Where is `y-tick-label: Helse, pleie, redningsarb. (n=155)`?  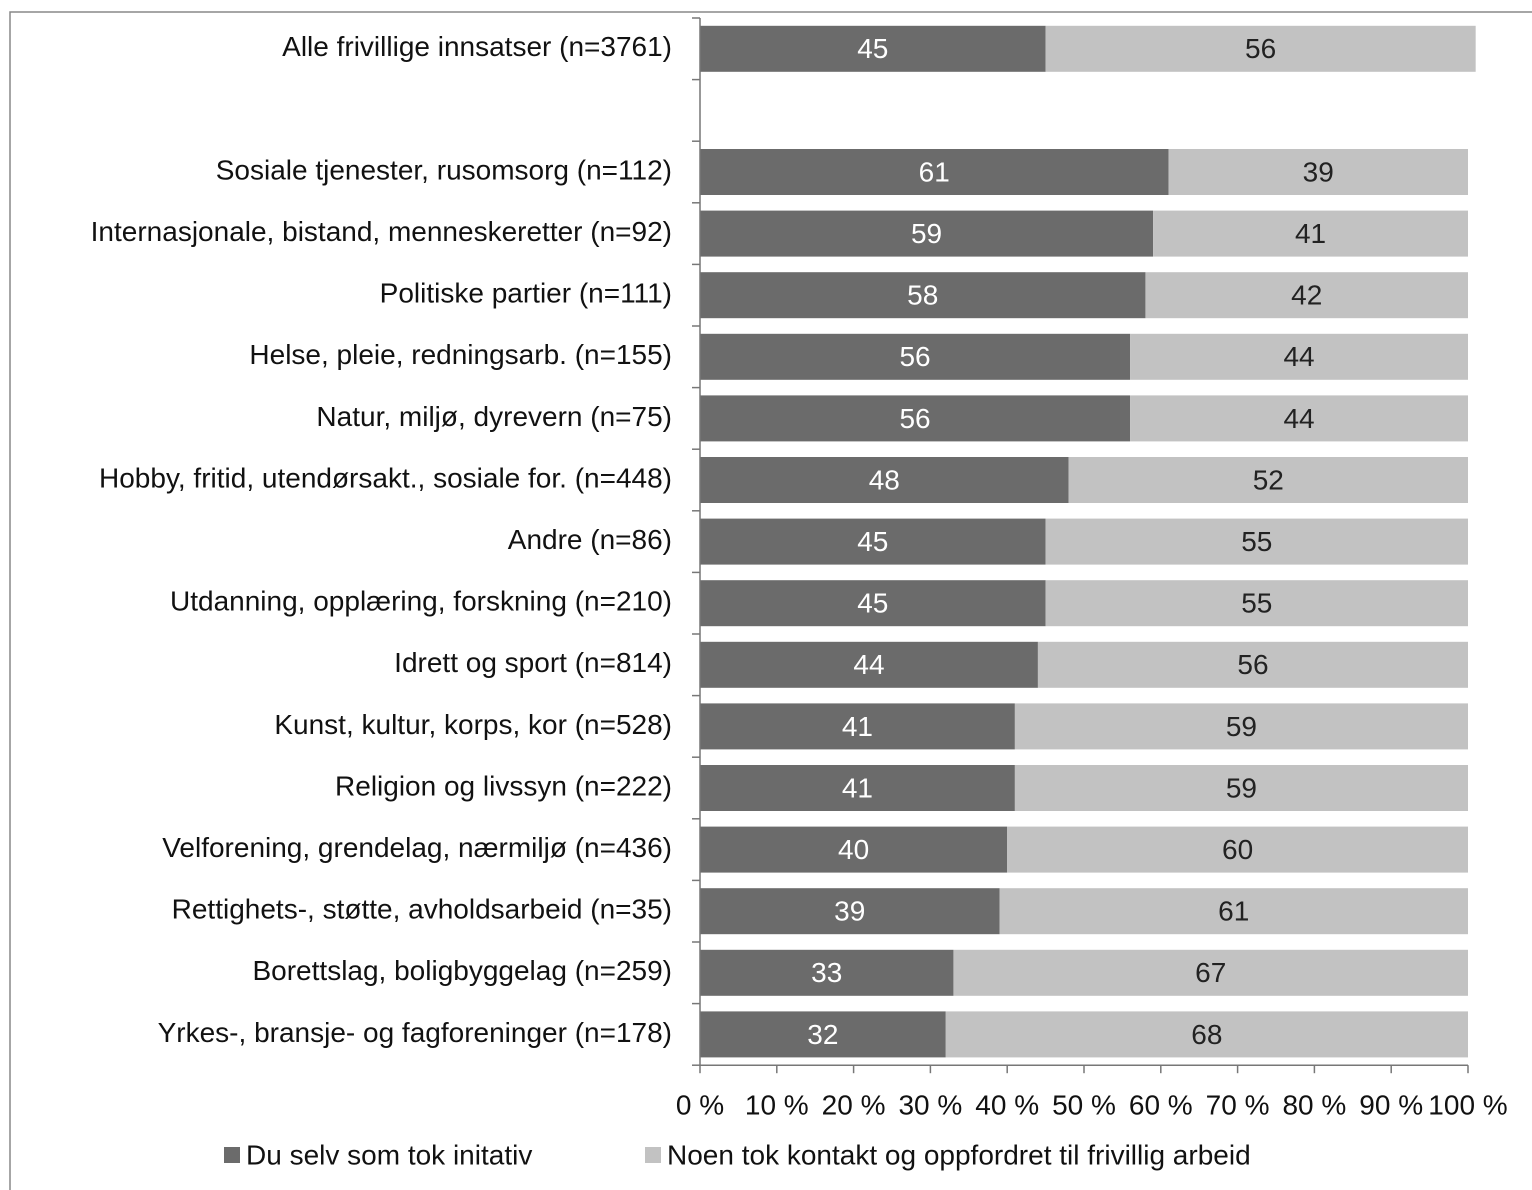 y-tick-label: Helse, pleie, redningsarb. (n=155) is located at coordinates (460, 354).